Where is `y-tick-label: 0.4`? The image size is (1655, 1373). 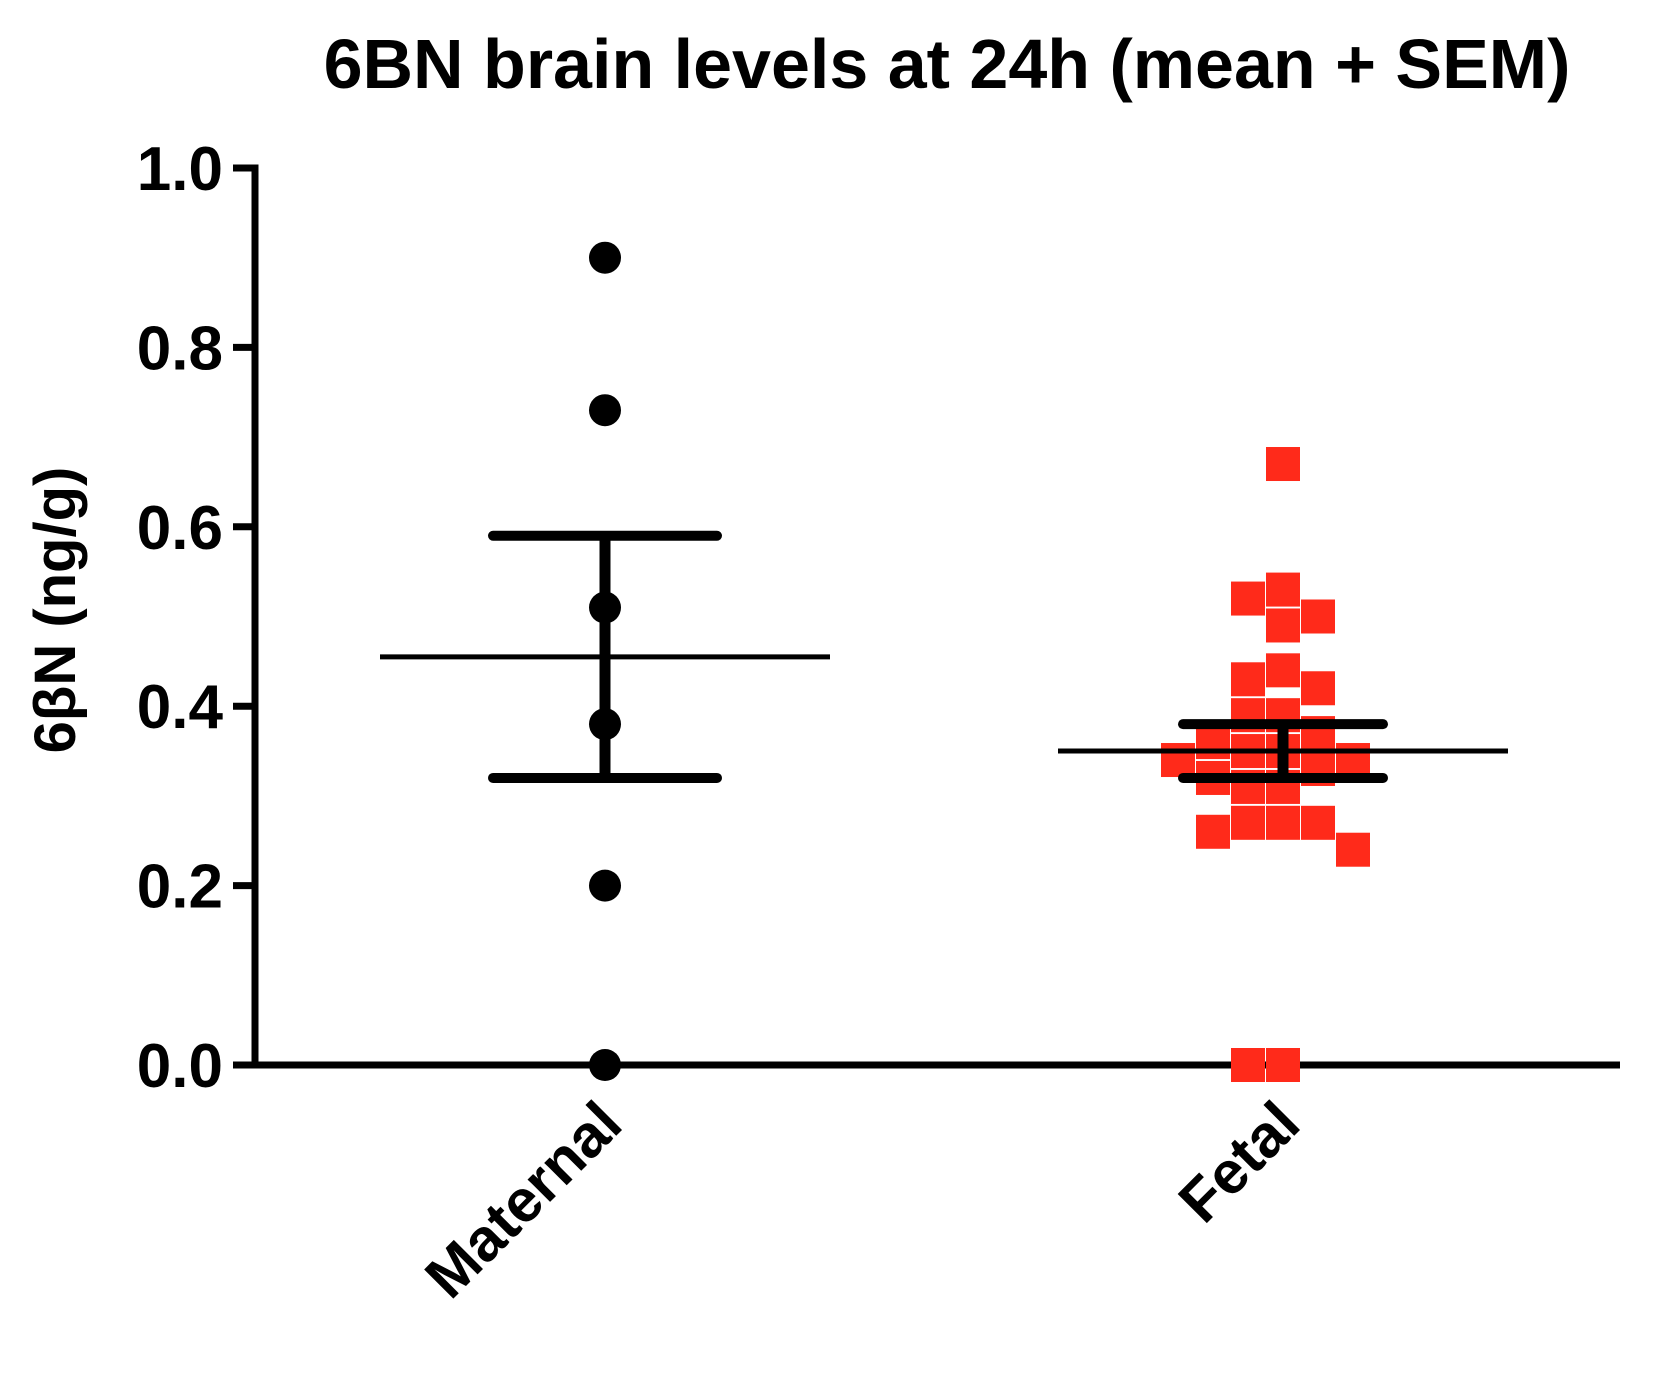 y-tick-label: 0.4 is located at coordinates (180, 707).